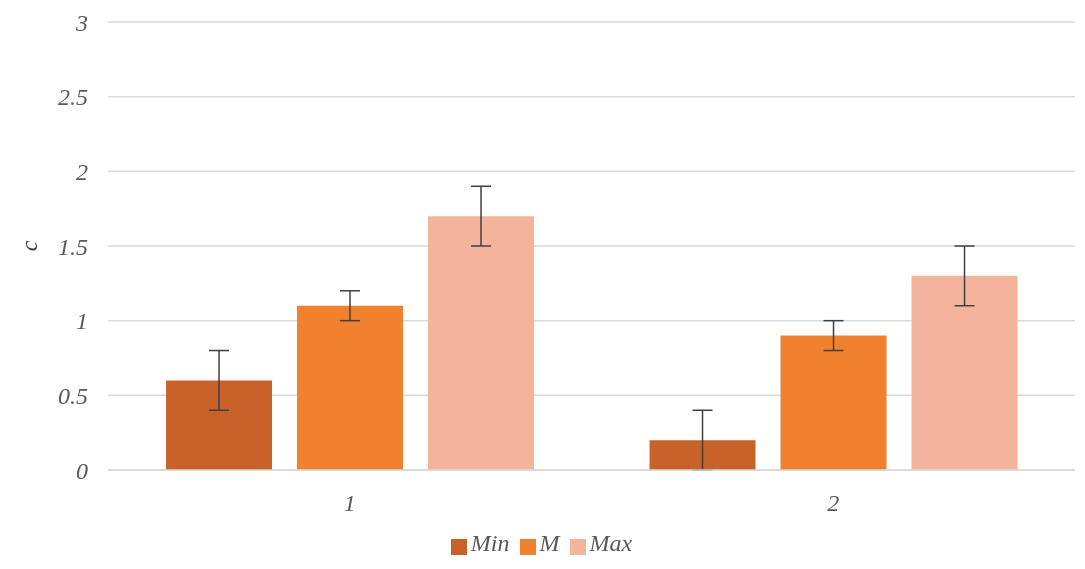 The image size is (1085, 569). Describe the element at coordinates (611, 543) in the screenshot. I see `legend-label: Max` at that location.